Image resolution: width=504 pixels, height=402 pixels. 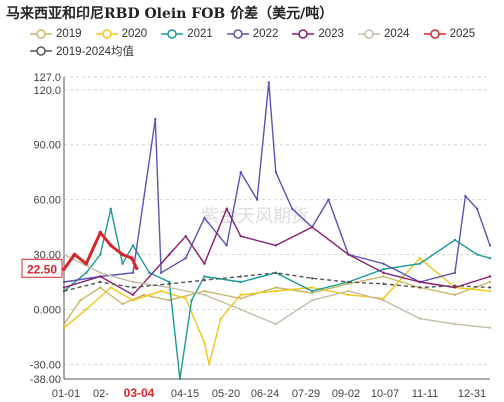 I want to click on y-tick-label: 127.0, so click(x=47, y=78).